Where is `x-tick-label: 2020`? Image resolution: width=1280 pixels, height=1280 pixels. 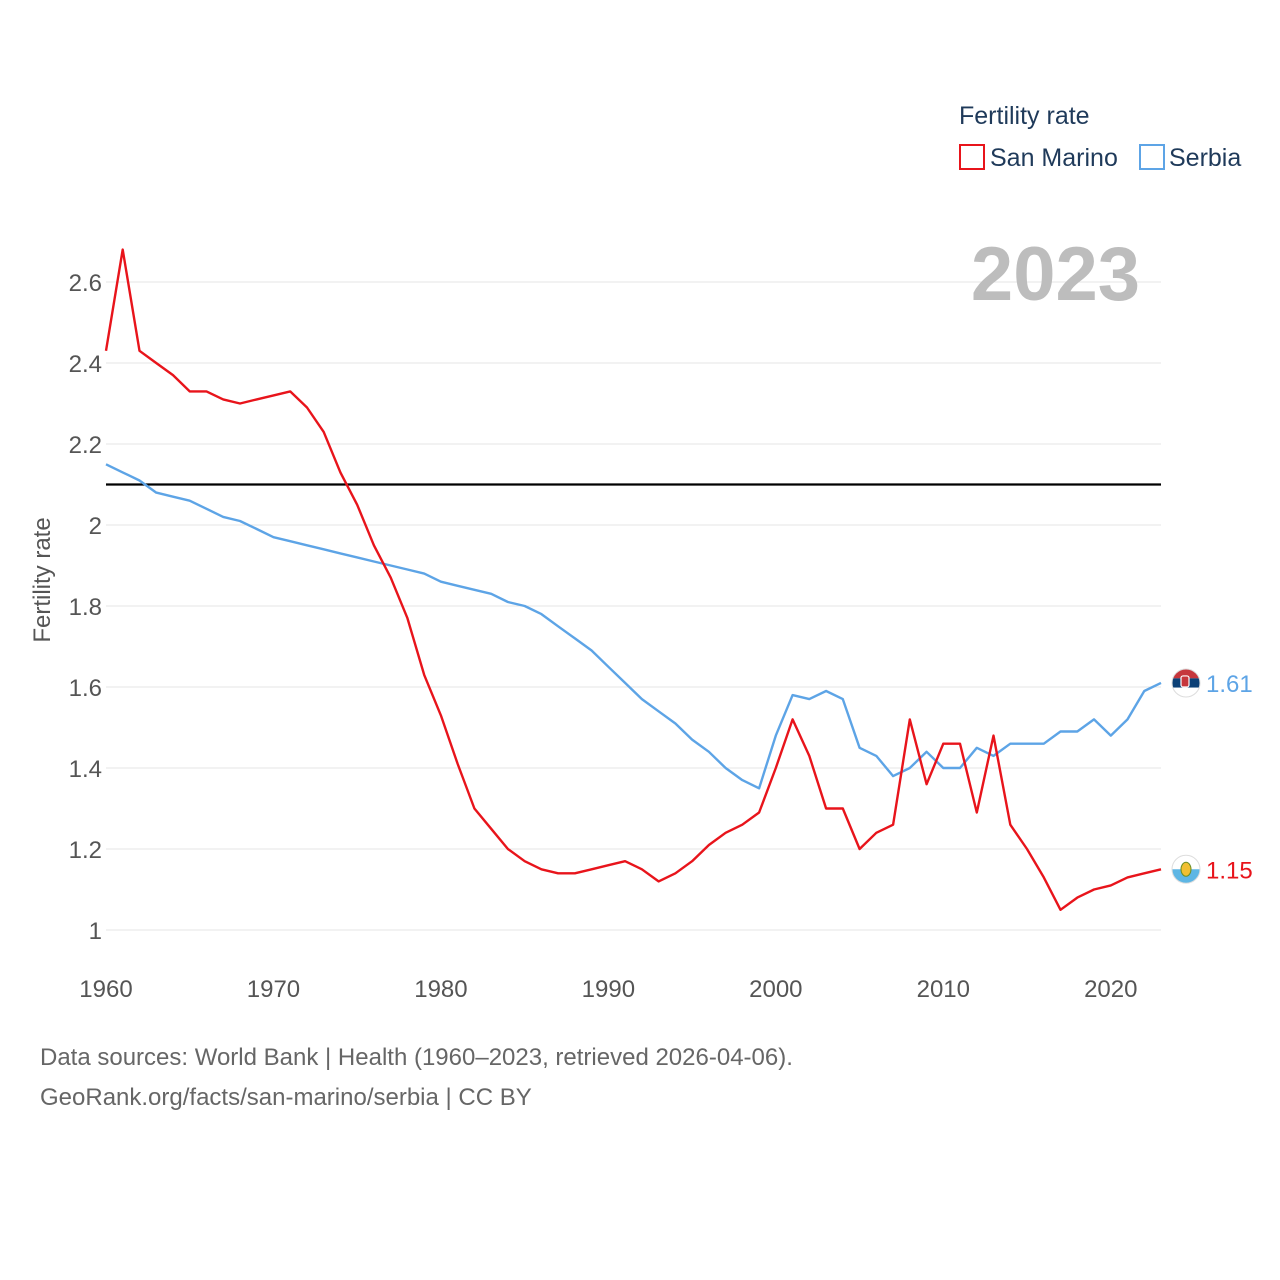
x-tick-label: 2020 is located at coordinates (1110, 989).